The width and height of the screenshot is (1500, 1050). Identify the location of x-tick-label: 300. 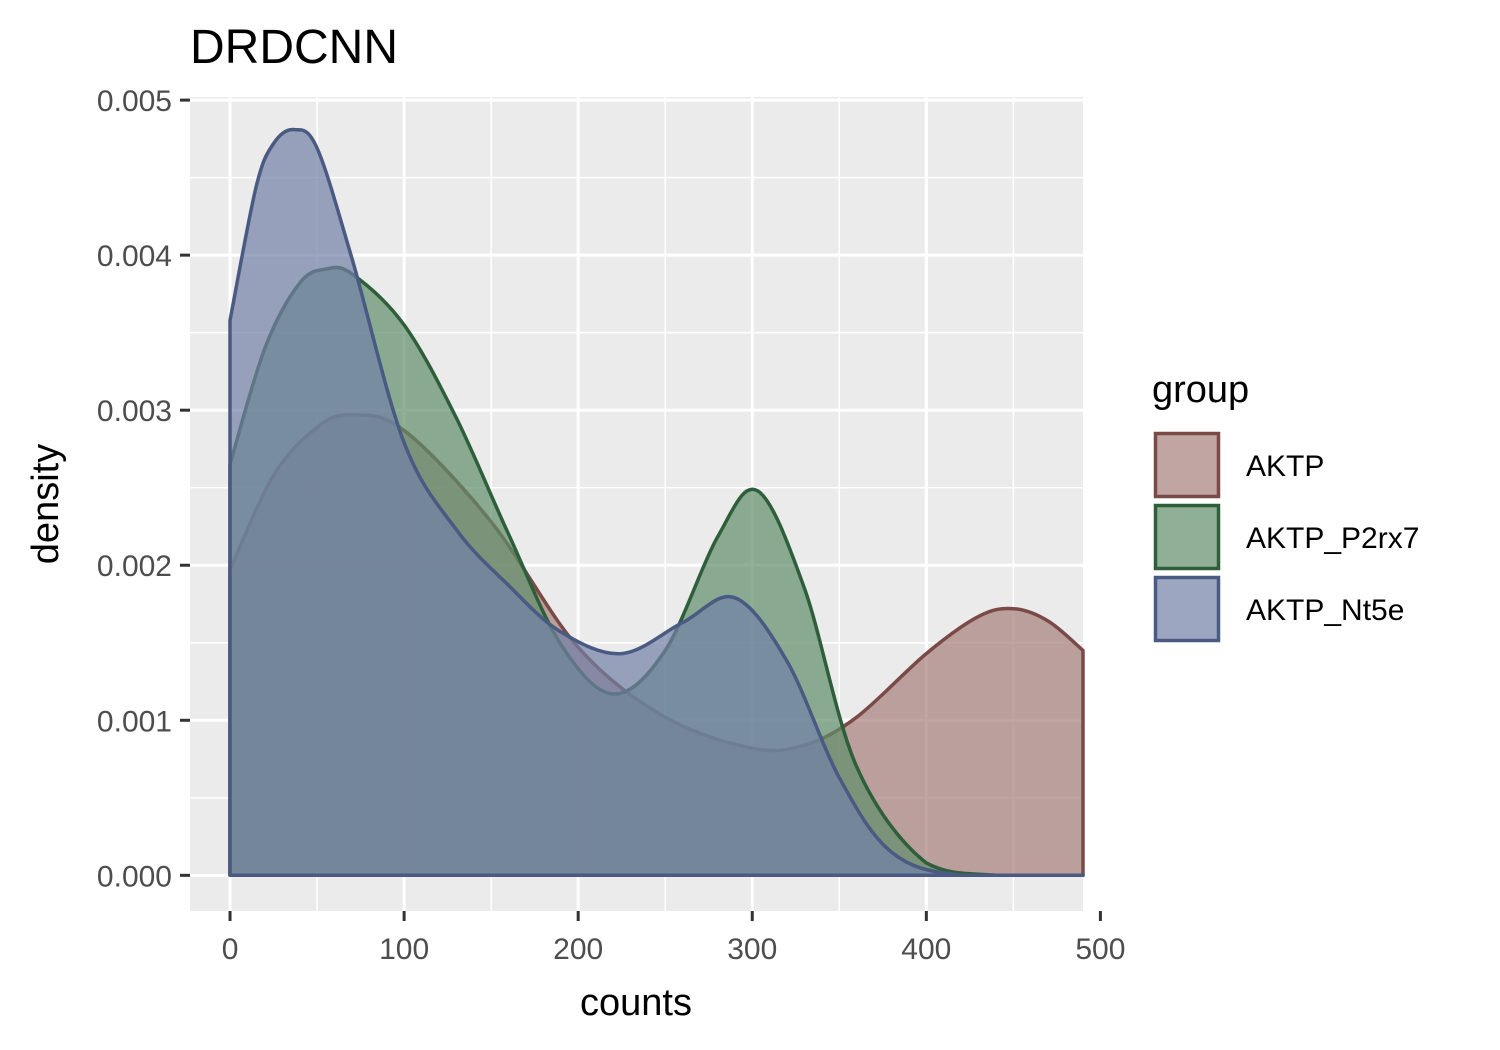
(752, 949).